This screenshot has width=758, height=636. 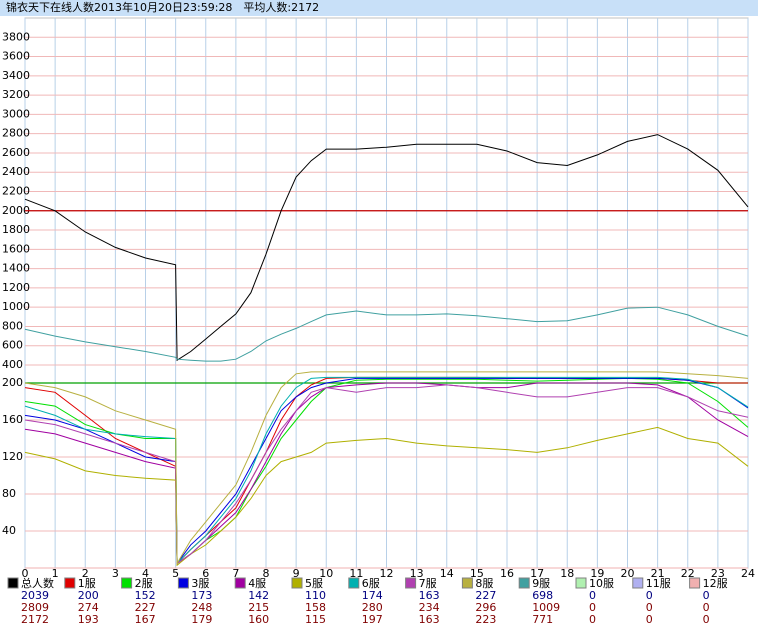 I want to click on chart-title: 锦衣天下在线人数2013年10月20日23:59:28 平均人数:2172, so click(x=162, y=7).